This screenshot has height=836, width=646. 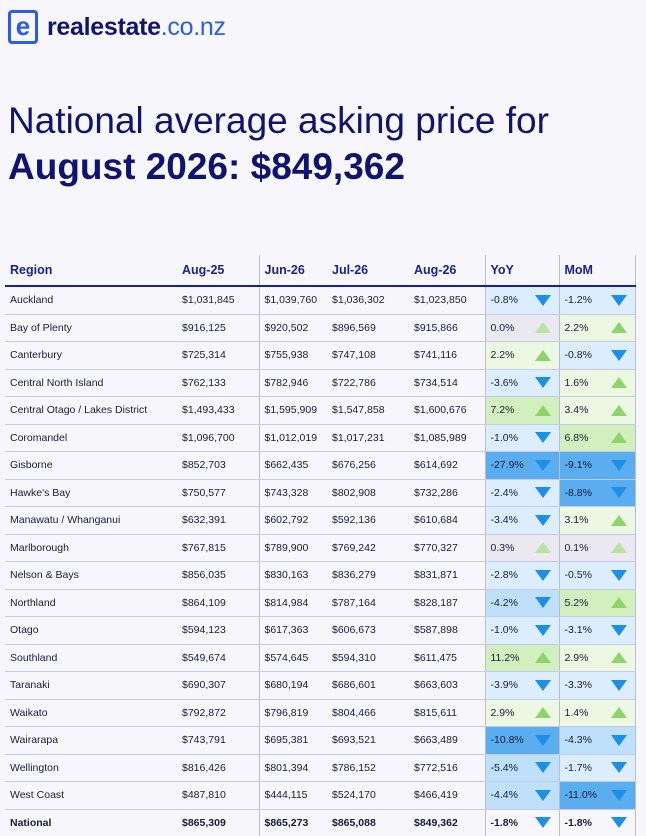 I want to click on yoy-change-cell: -27.9%, so click(x=522, y=465).